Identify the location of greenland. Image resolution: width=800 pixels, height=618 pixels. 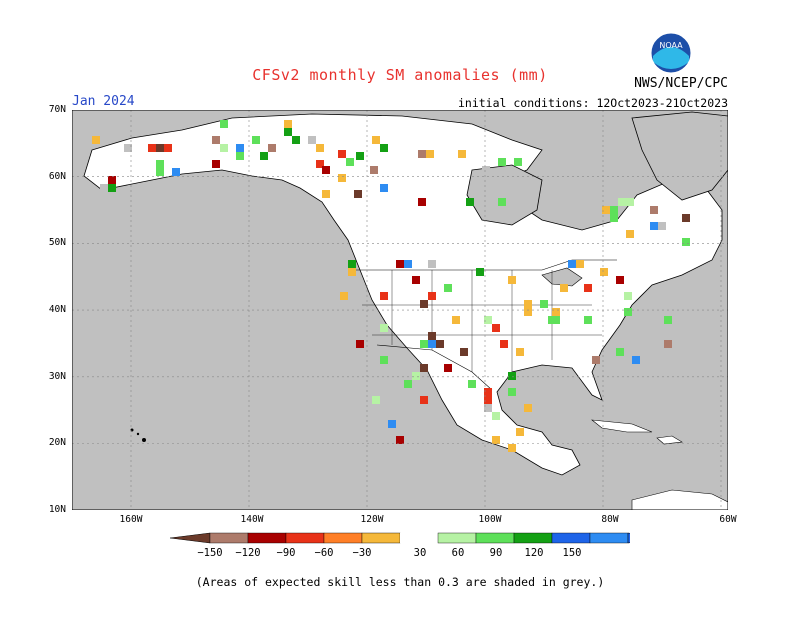
(680, 156).